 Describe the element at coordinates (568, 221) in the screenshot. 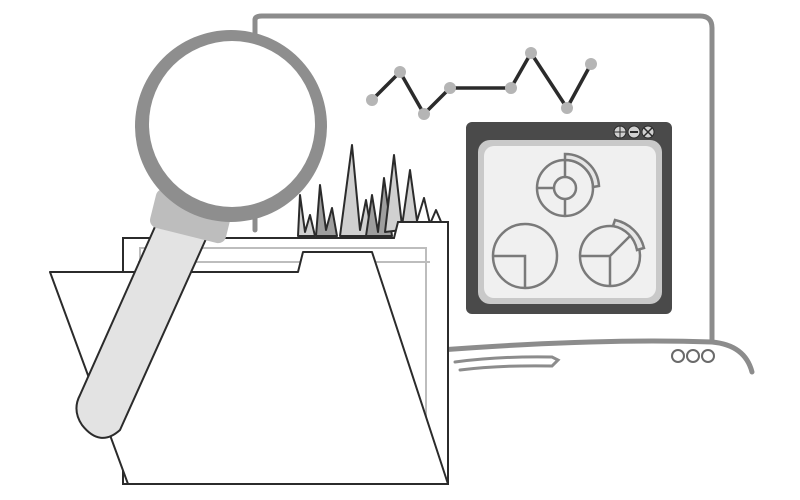

I see `pie-chart-icon` at that location.